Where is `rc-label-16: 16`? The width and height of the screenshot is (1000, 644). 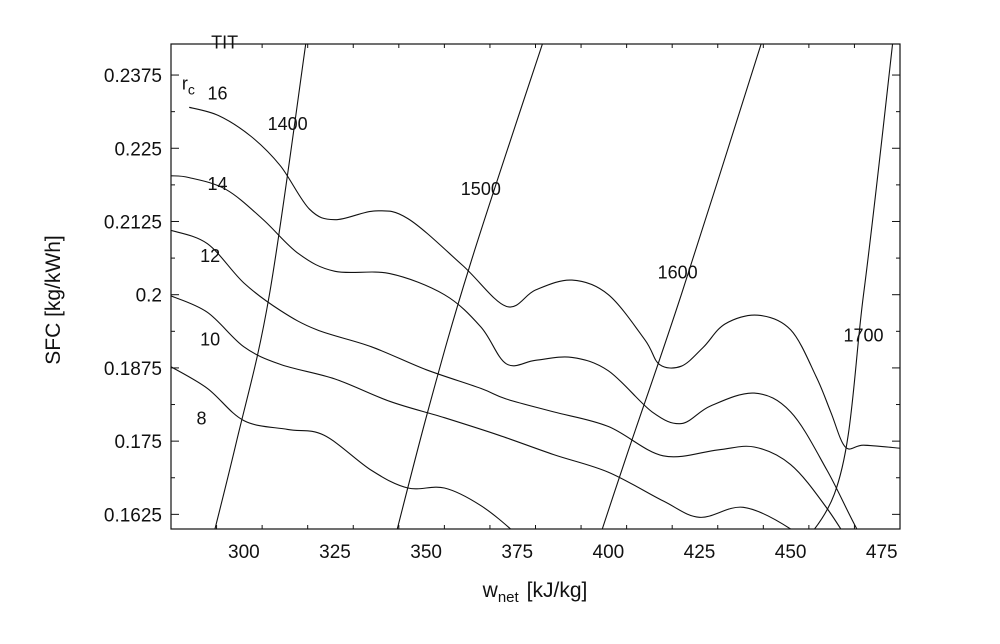
rc-label-16: 16 is located at coordinates (217, 94).